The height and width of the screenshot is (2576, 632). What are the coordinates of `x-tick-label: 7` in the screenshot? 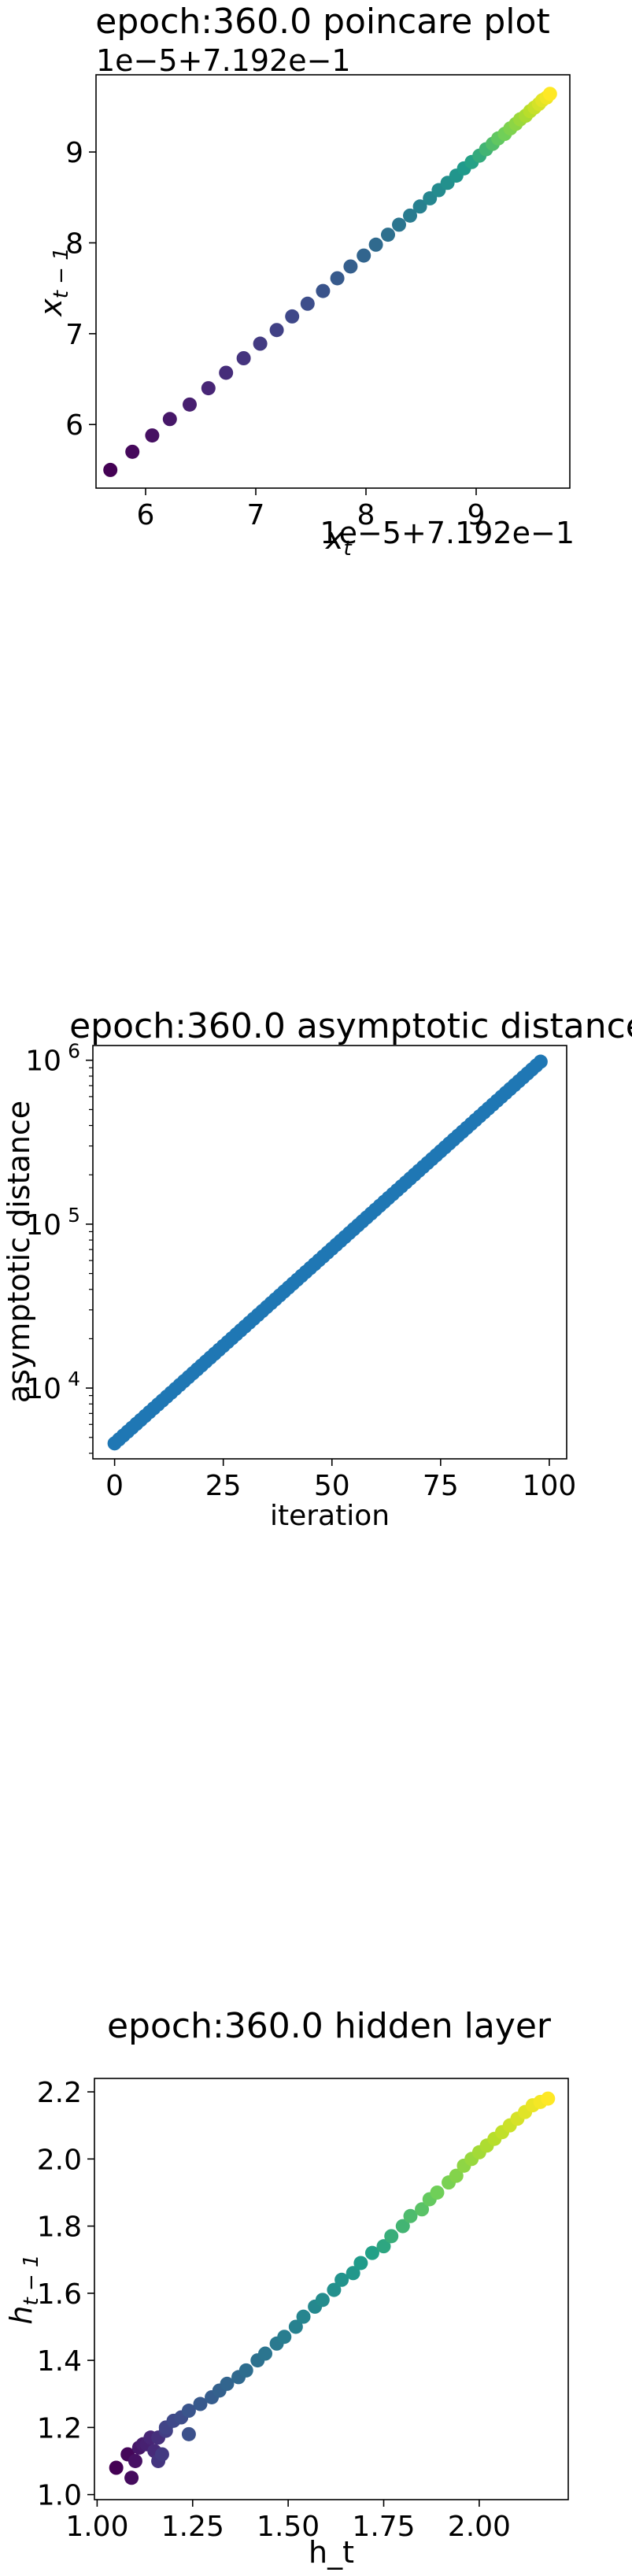 It's located at (256, 515).